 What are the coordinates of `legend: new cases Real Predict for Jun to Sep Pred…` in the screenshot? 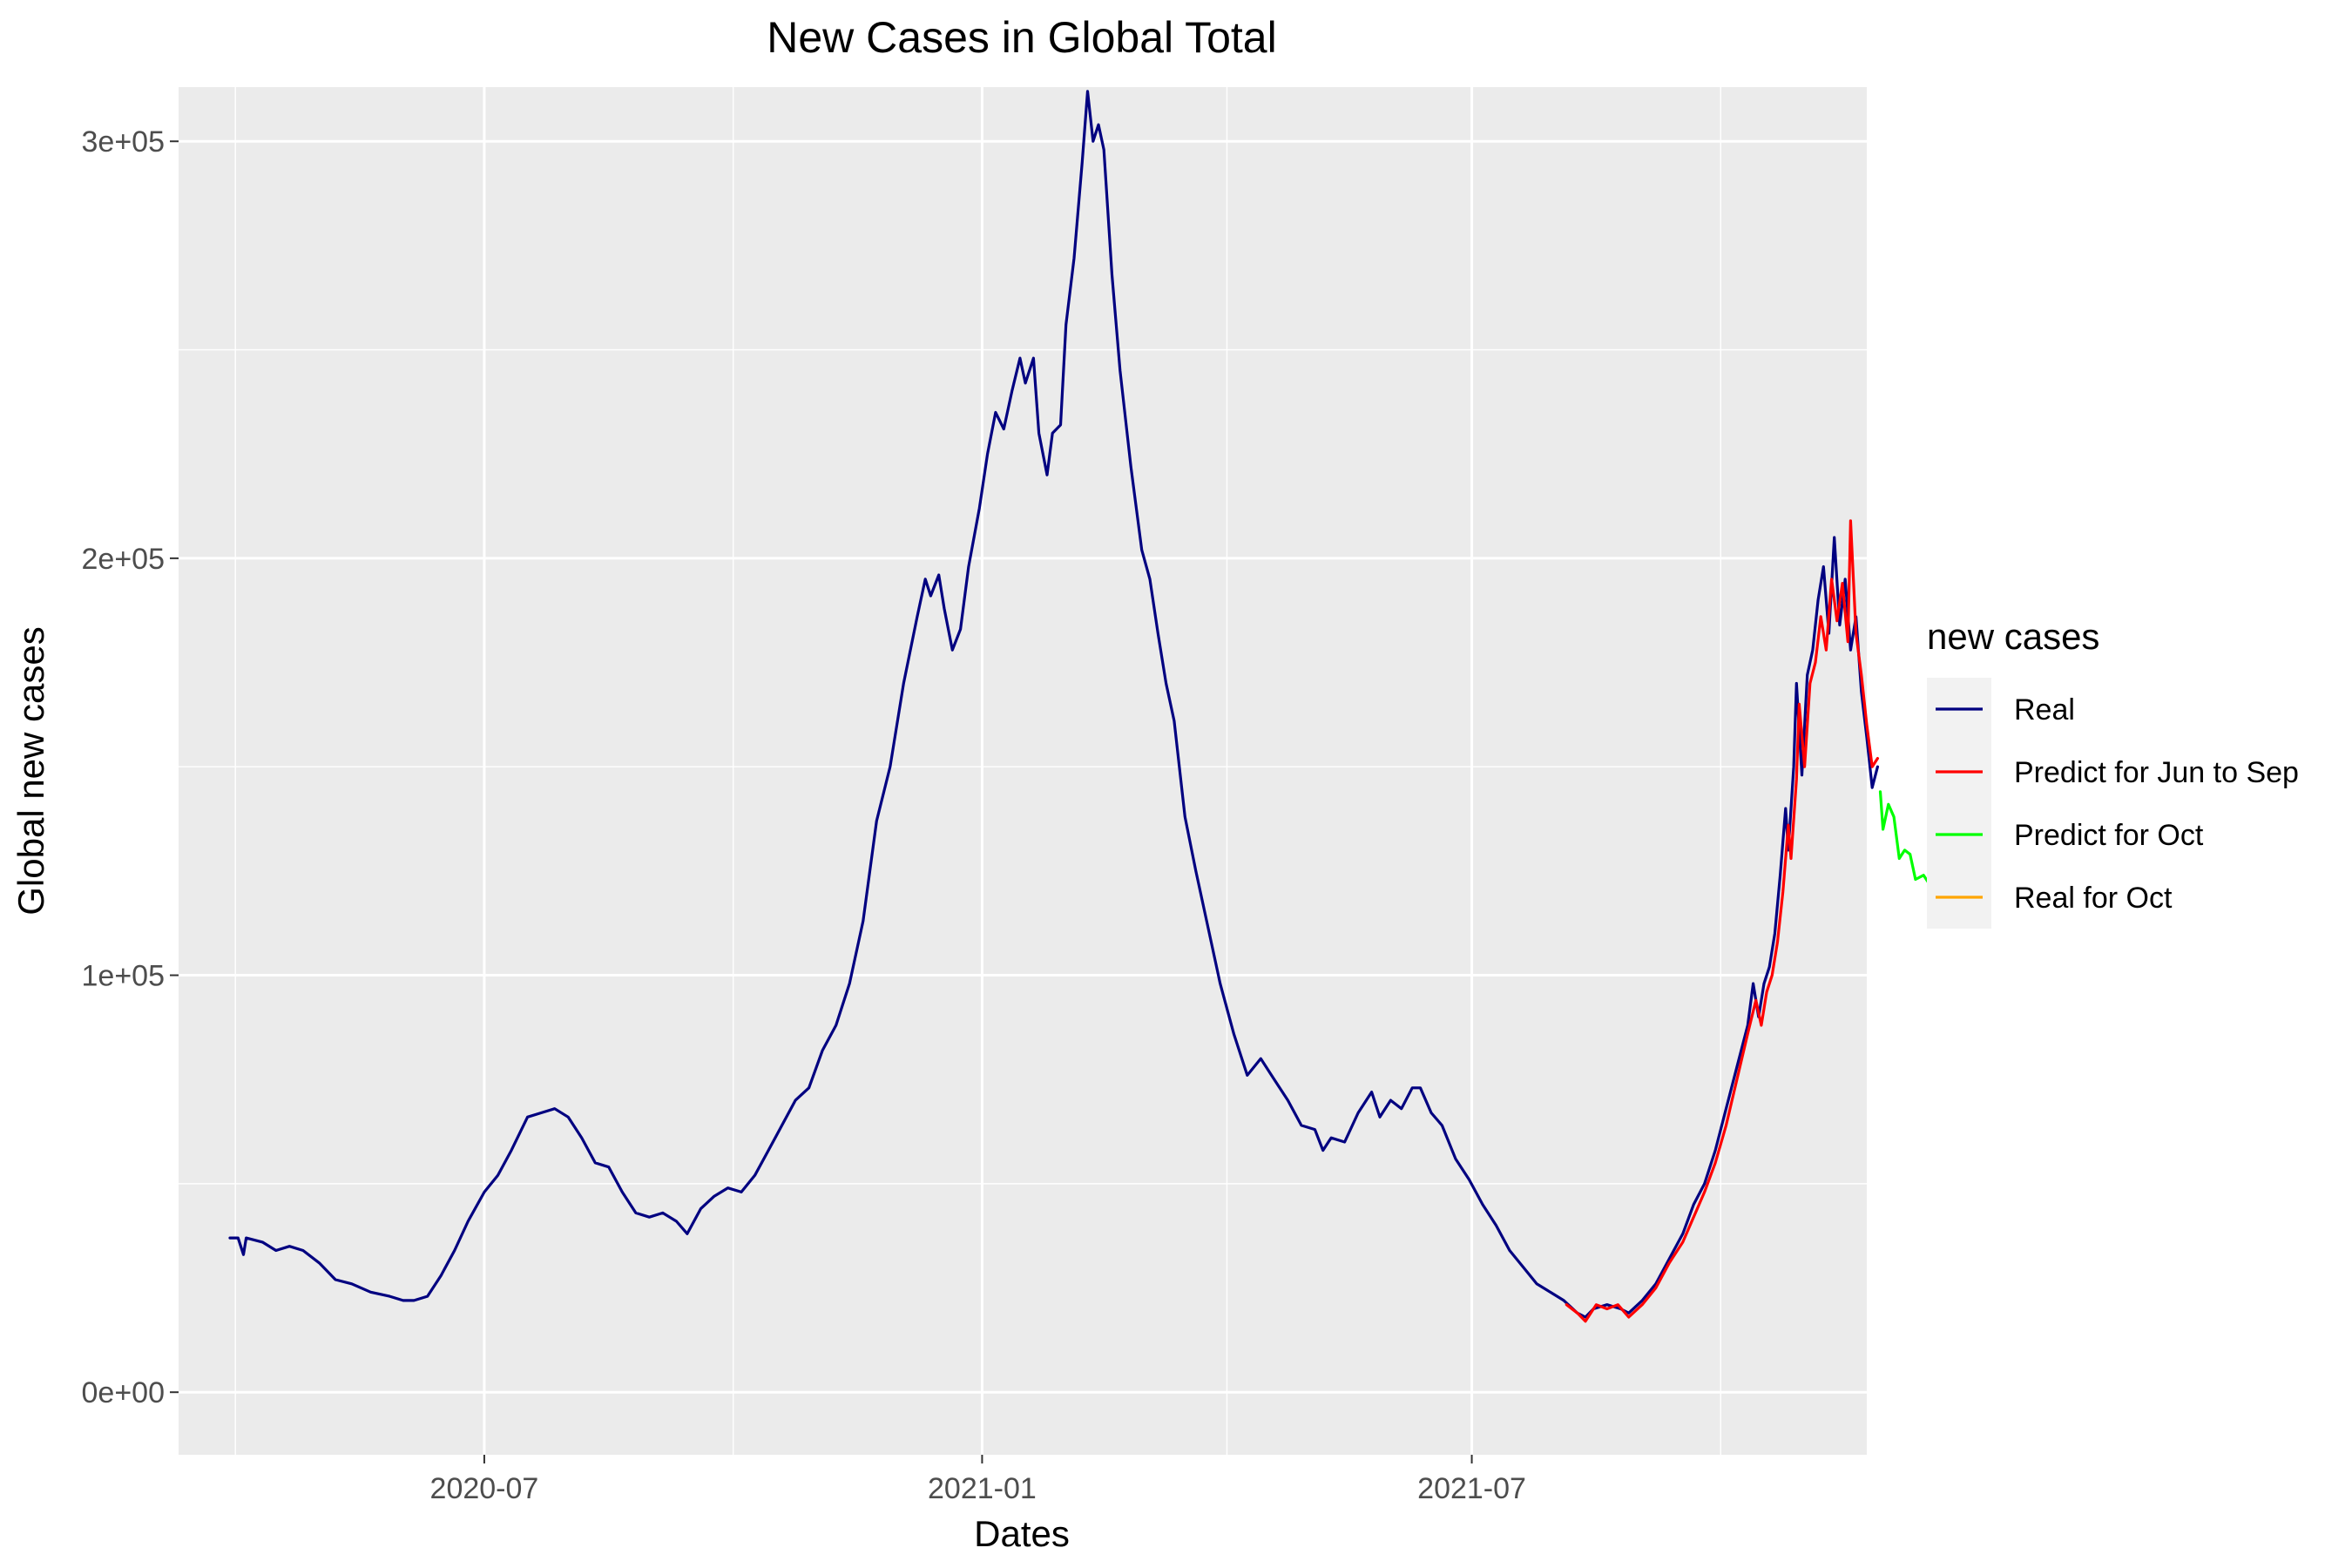 It's located at (2113, 772).